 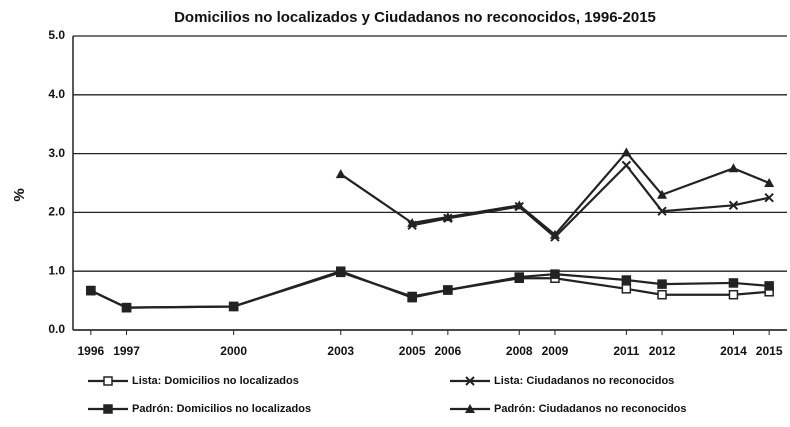 I want to click on x-tick-label: 2005, so click(x=412, y=351).